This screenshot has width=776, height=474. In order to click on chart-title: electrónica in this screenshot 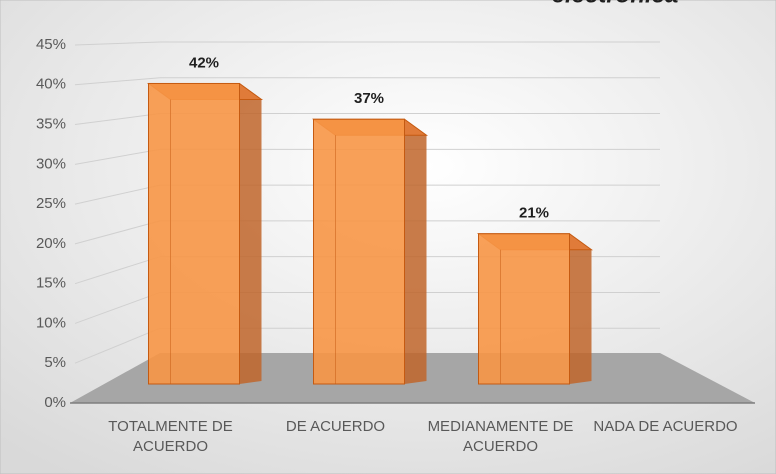, I will do `click(615, 4)`.